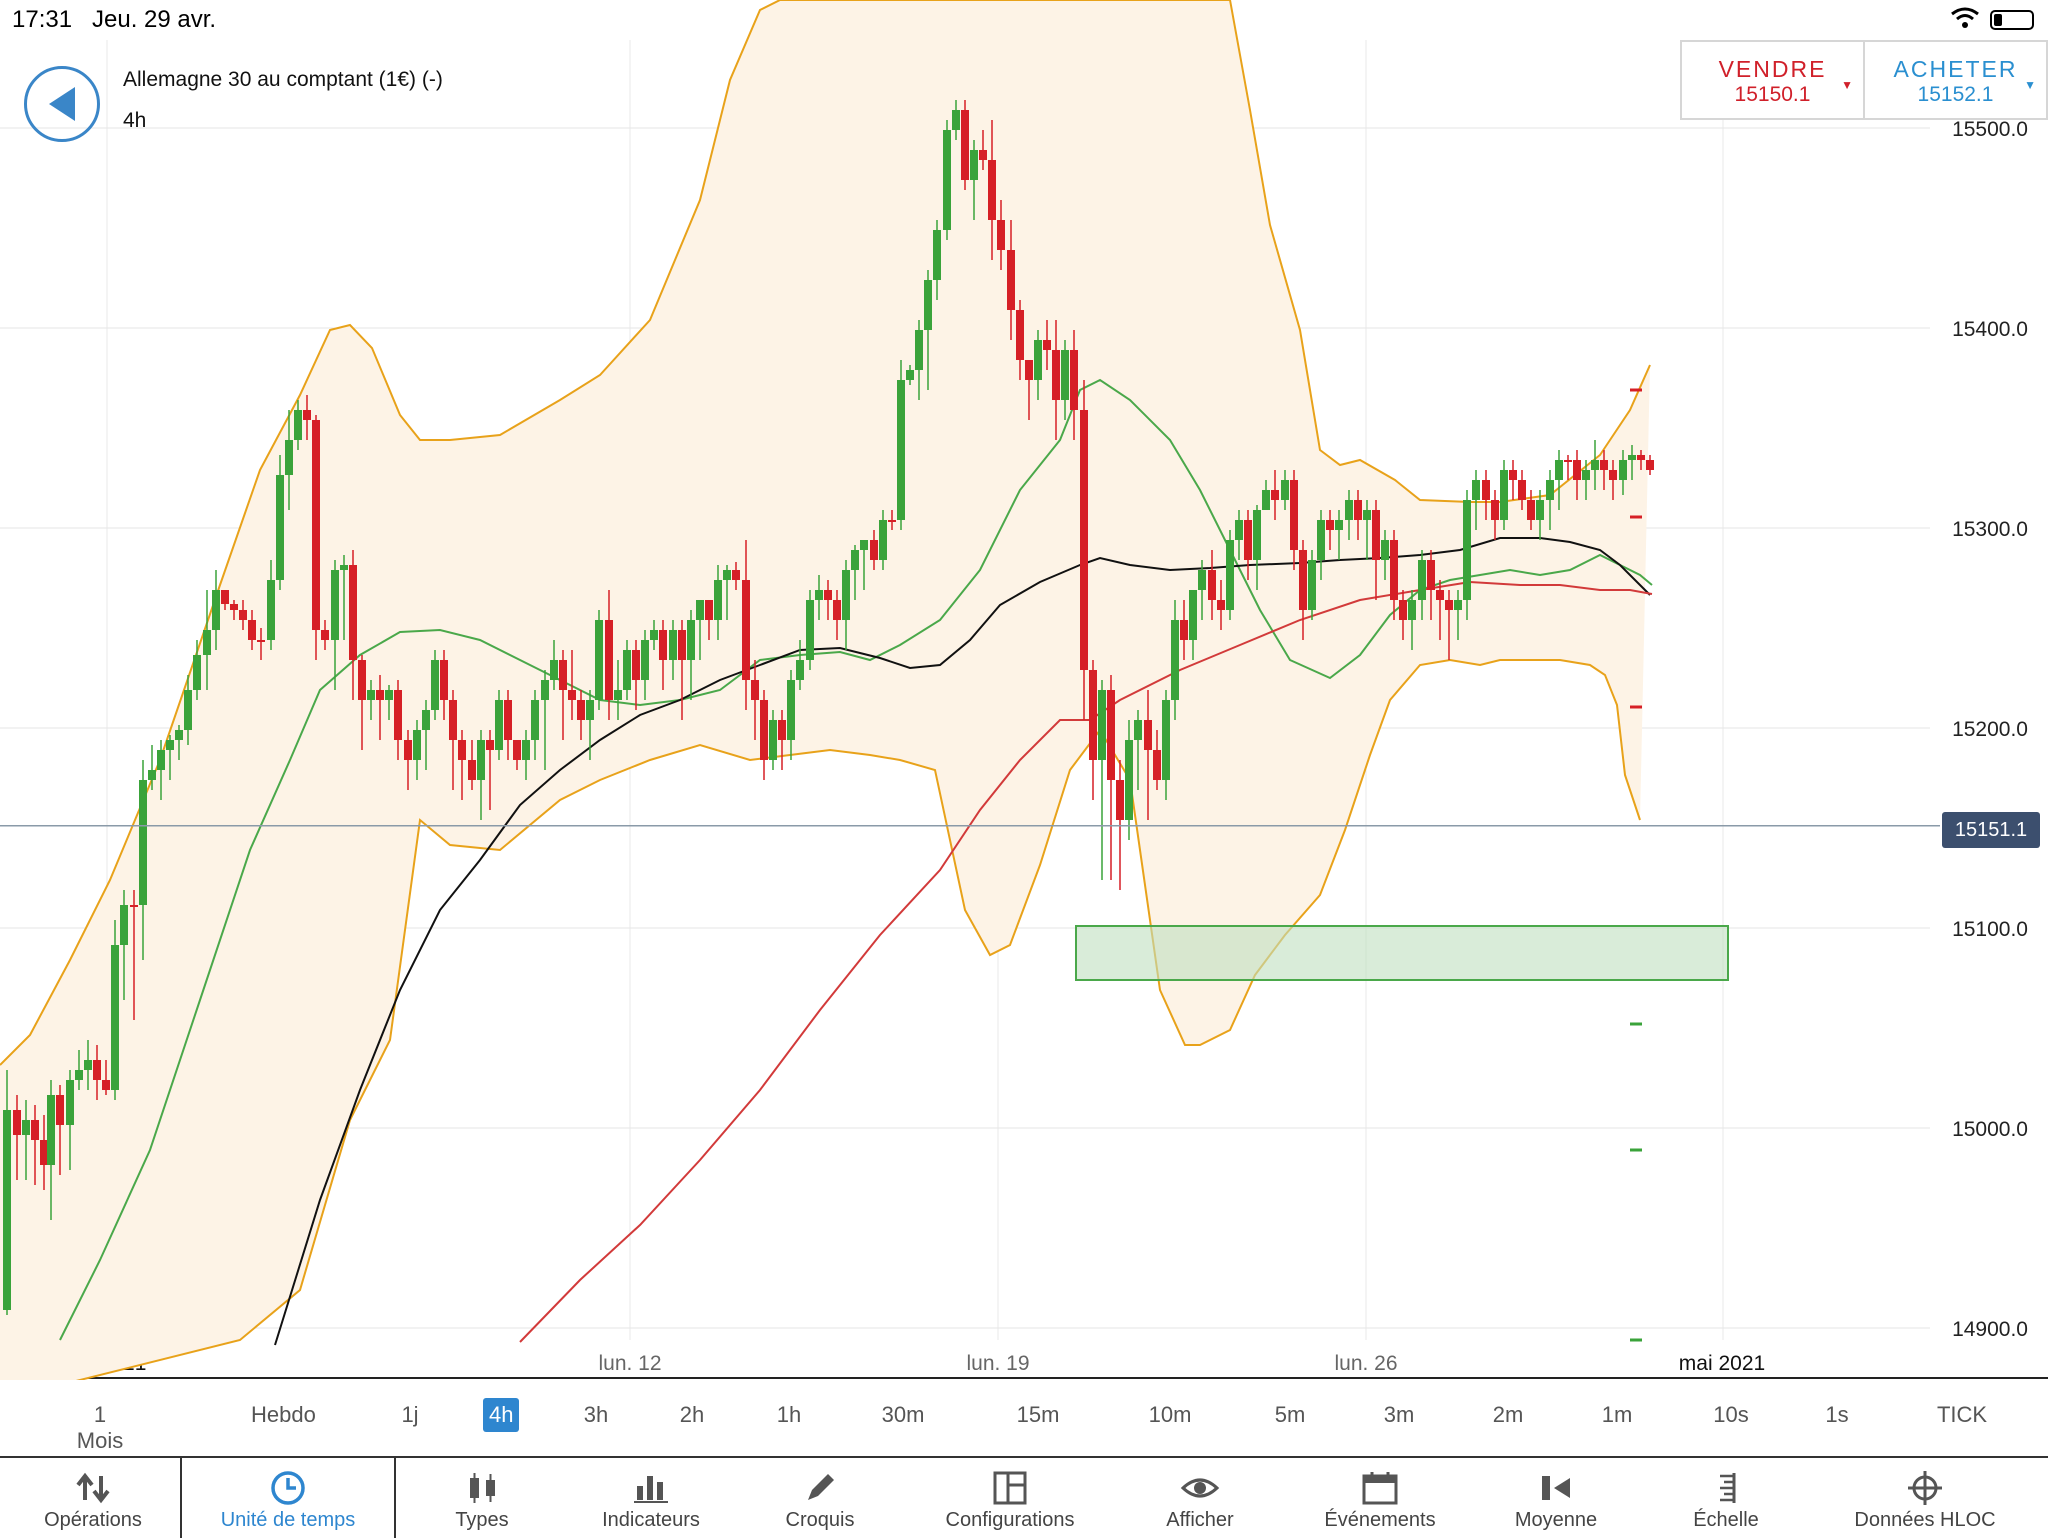  Describe the element at coordinates (93, 1488) in the screenshot. I see `arrows-icon` at that location.